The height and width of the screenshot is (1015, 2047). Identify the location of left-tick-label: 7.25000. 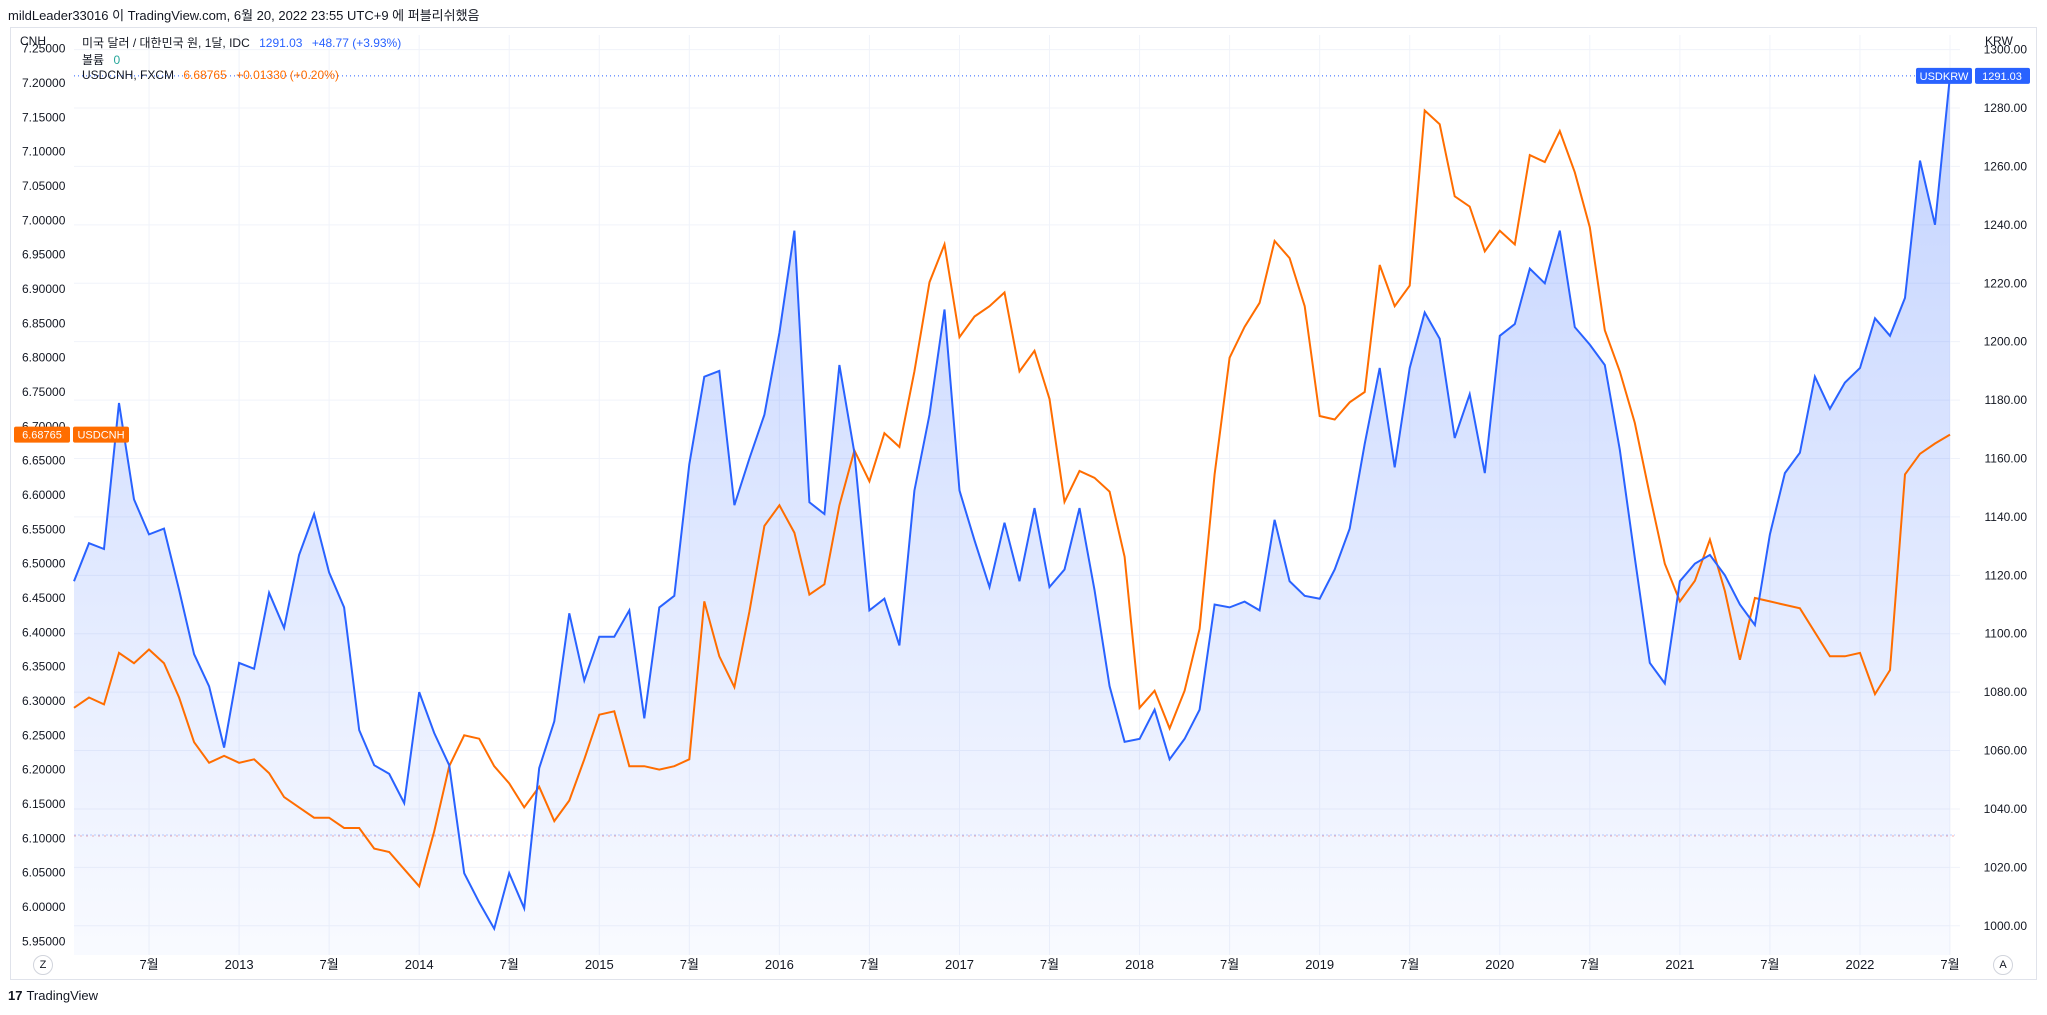
(44, 49).